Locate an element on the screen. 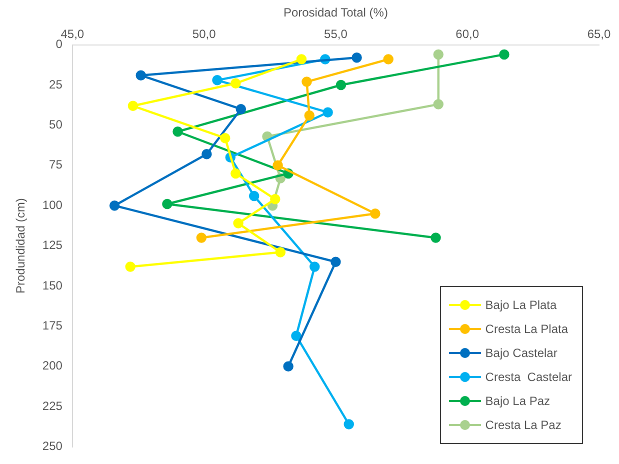 The height and width of the screenshot is (464, 619). y-tick-label: 175 is located at coordinates (52, 325).